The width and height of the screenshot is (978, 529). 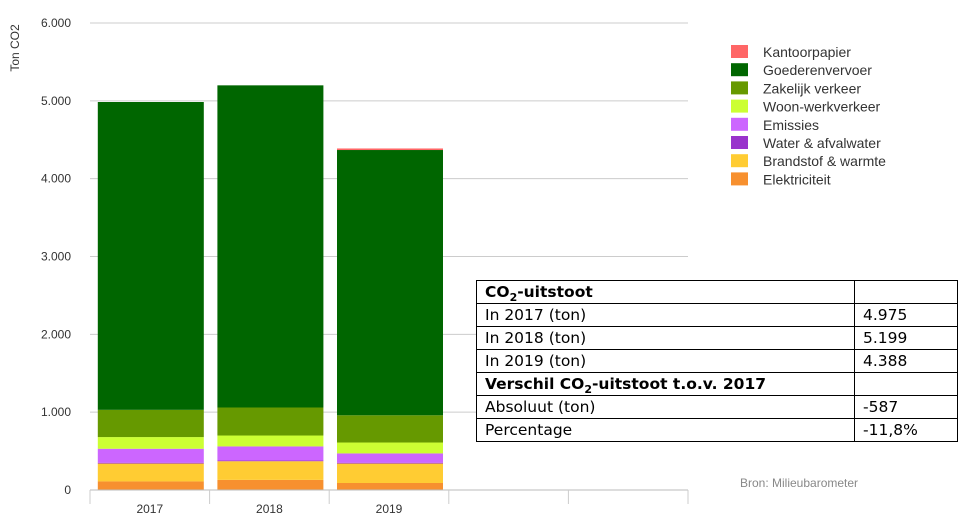 I want to click on table-row: Percentage -11,8%, so click(x=717, y=430).